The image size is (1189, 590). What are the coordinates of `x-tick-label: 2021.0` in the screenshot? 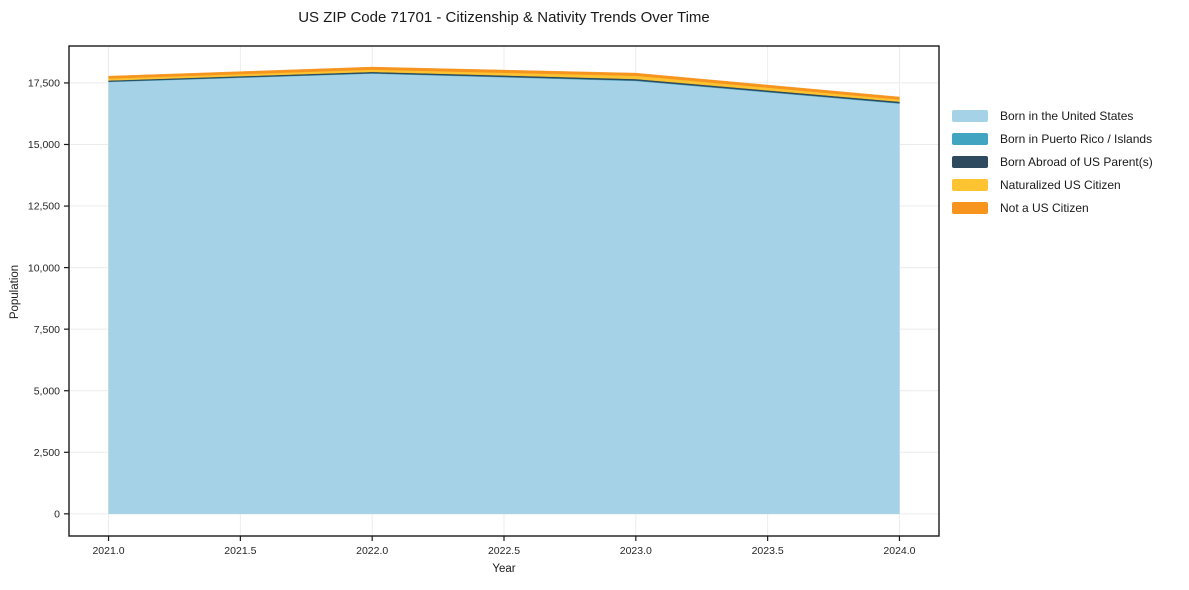 It's located at (108, 551).